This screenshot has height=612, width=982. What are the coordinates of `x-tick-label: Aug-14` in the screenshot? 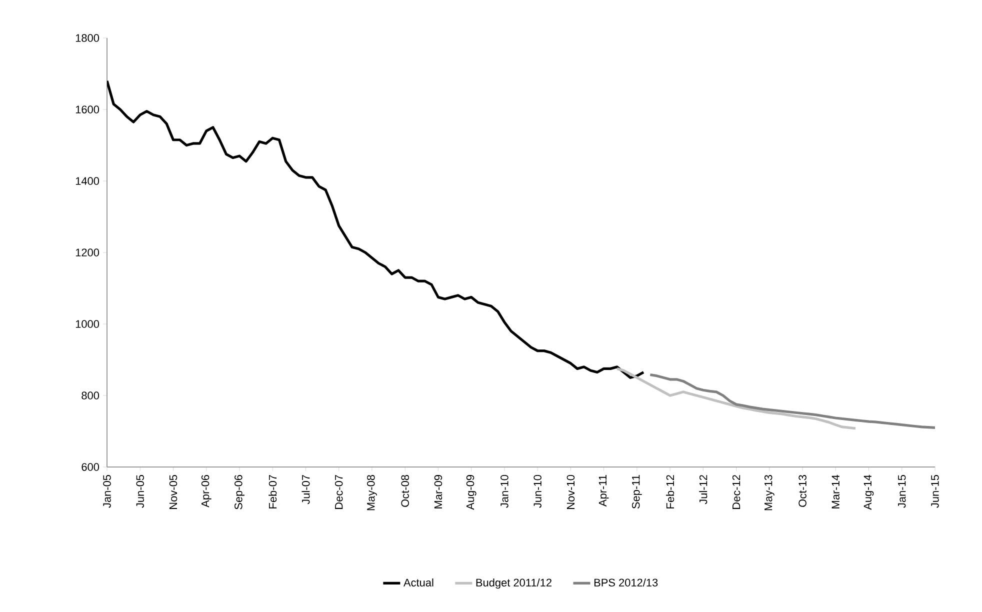 It's located at (869, 492).